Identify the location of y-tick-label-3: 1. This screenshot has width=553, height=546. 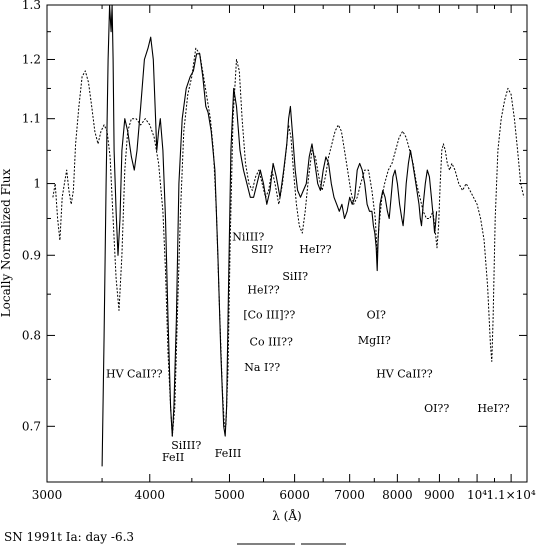
(37, 184).